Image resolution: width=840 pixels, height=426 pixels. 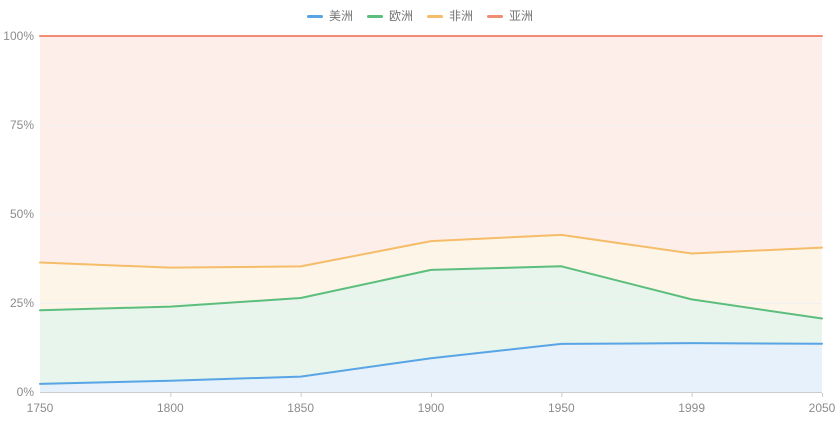 I want to click on legend-item-0: 美洲, so click(x=329, y=16).